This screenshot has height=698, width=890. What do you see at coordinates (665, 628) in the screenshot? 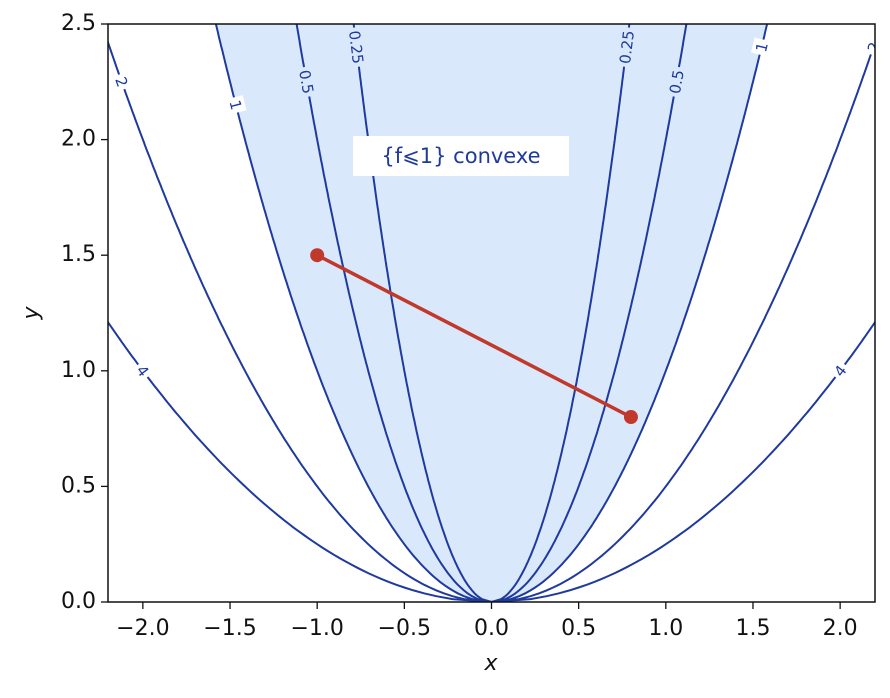
I see `x-tick-label: 1.0` at bounding box center [665, 628].